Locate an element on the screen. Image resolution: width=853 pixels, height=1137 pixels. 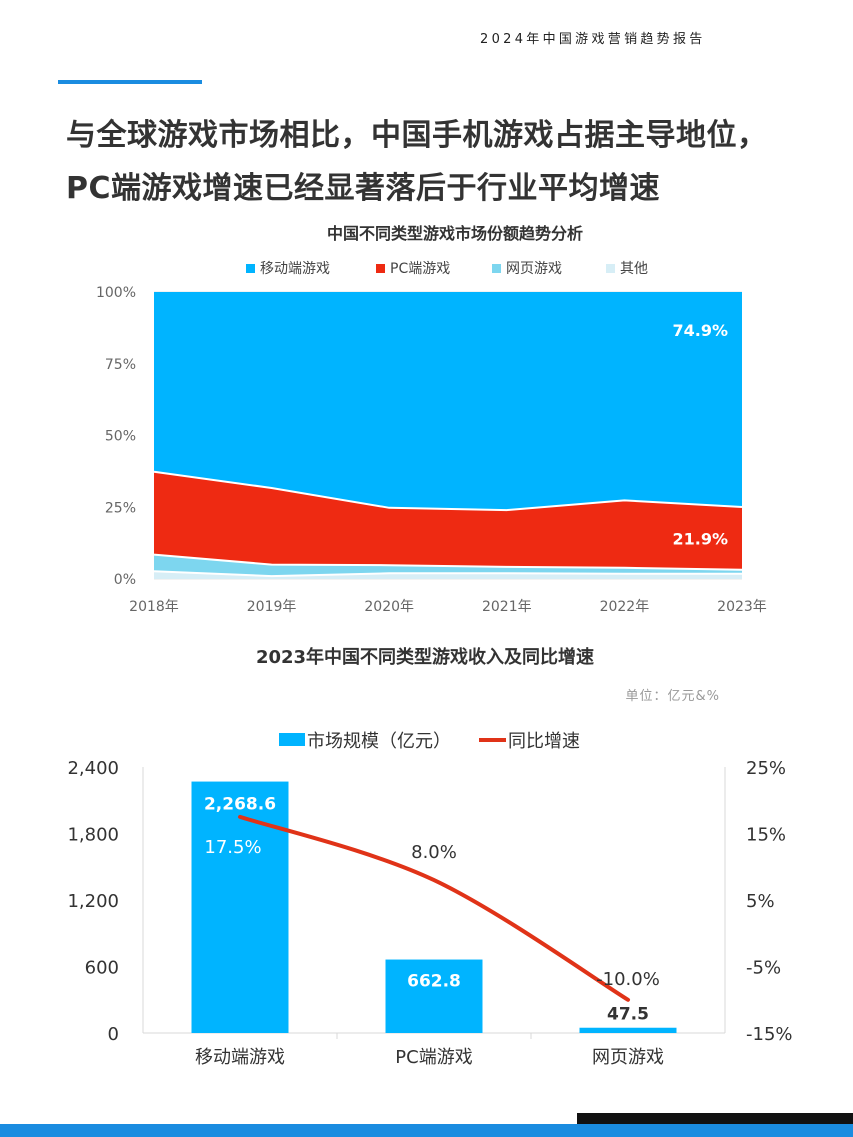
chart2-x-tick: PC端游戏 is located at coordinates (433, 1057).